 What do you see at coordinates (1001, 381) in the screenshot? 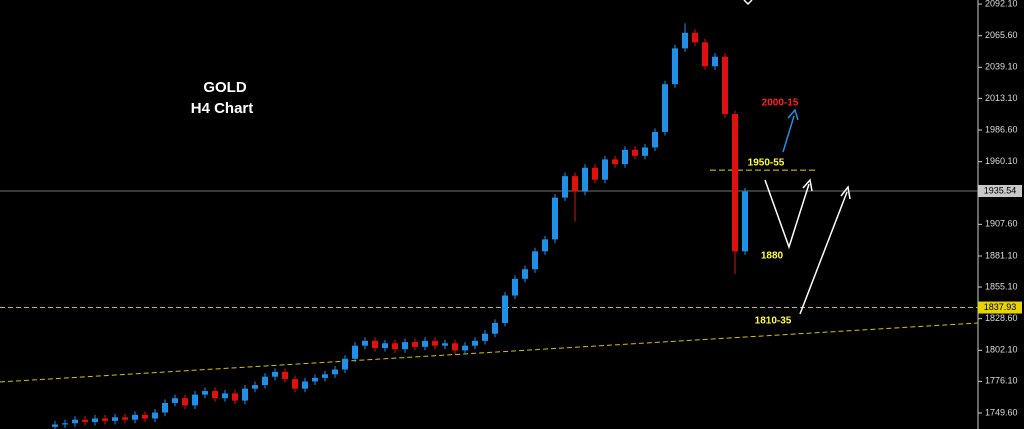
I see `y-tick-label: 1776.10` at bounding box center [1001, 381].